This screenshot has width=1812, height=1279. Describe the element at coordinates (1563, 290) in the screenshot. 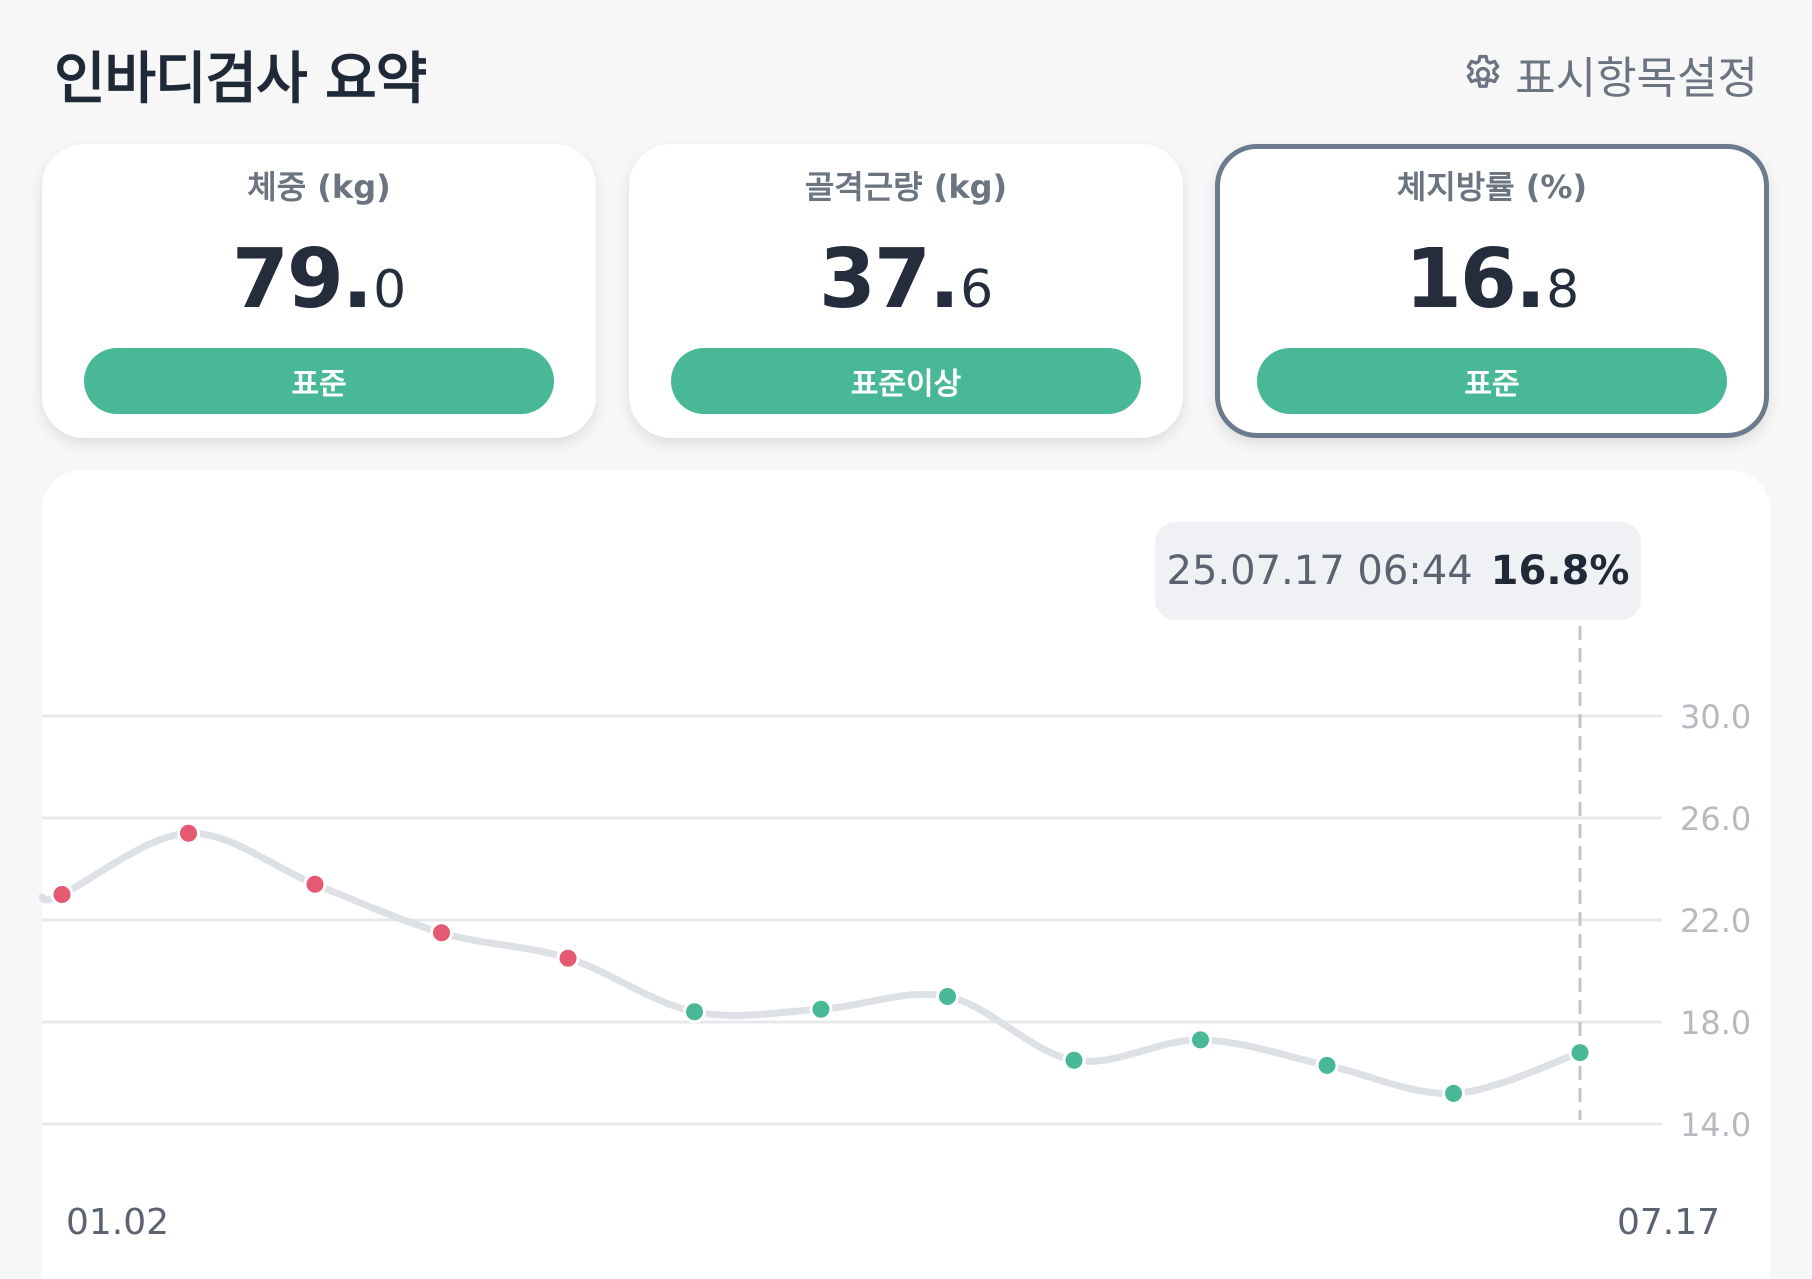

I see `metric-value-decimal: 8` at that location.